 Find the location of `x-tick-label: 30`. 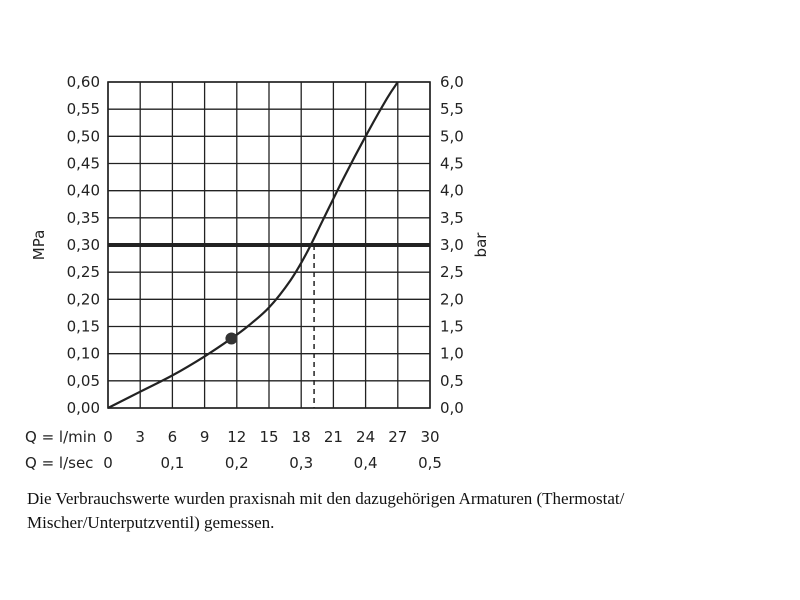

x-tick-label: 30 is located at coordinates (429, 437).